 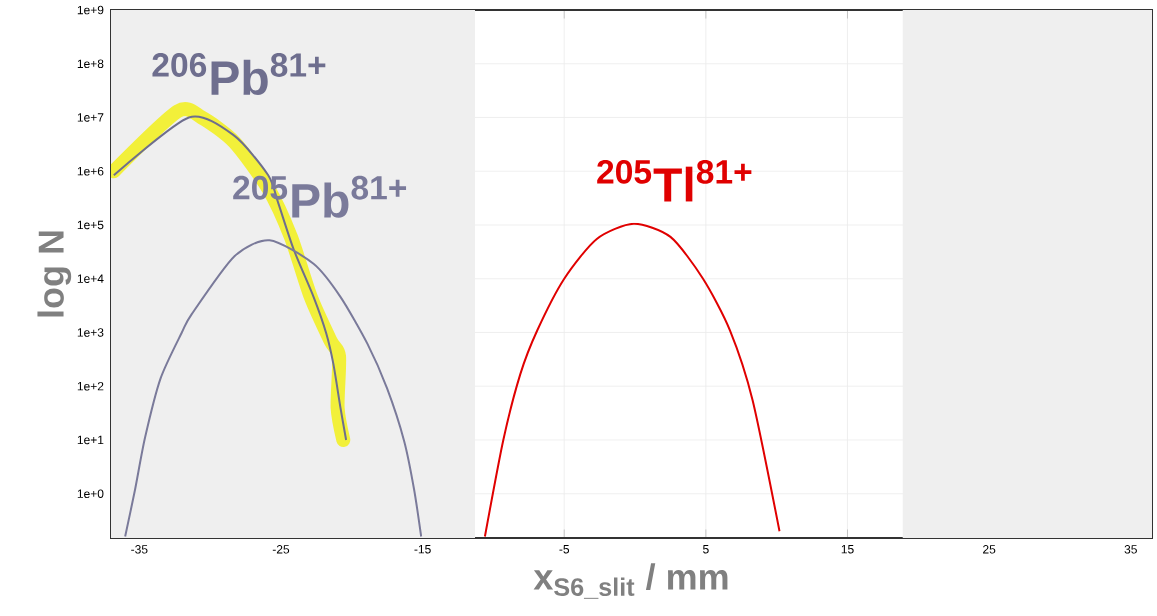 I want to click on y-tick-label: 1e+2, so click(x=90, y=386).